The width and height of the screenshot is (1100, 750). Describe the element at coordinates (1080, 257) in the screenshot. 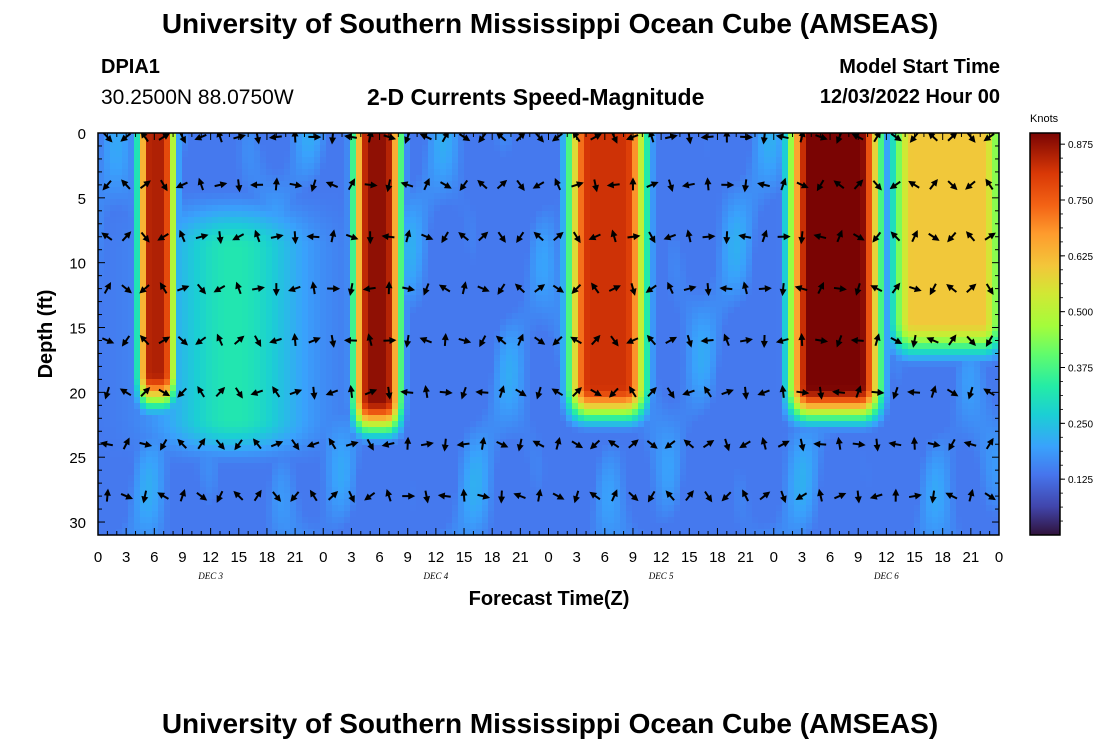

I see `colorbar-tick-label: 0.625` at that location.